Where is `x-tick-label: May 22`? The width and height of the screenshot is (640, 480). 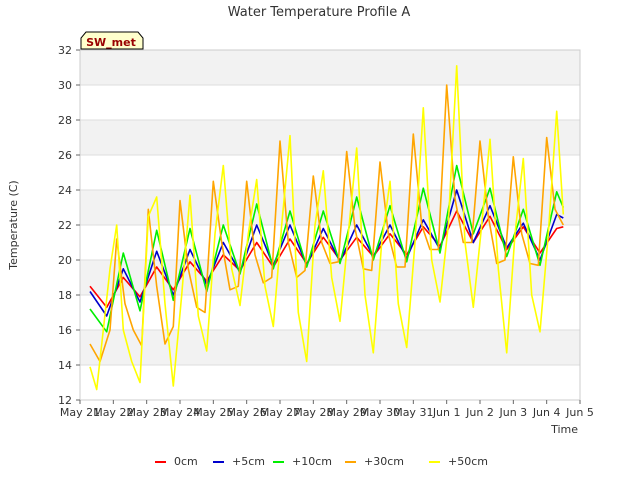 x-tick-label: May 22 is located at coordinates (113, 412).